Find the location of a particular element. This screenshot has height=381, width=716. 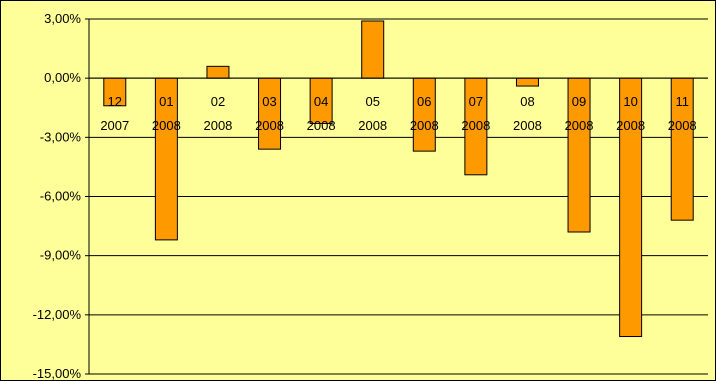

x-tick-label-month: 03 is located at coordinates (269, 101).